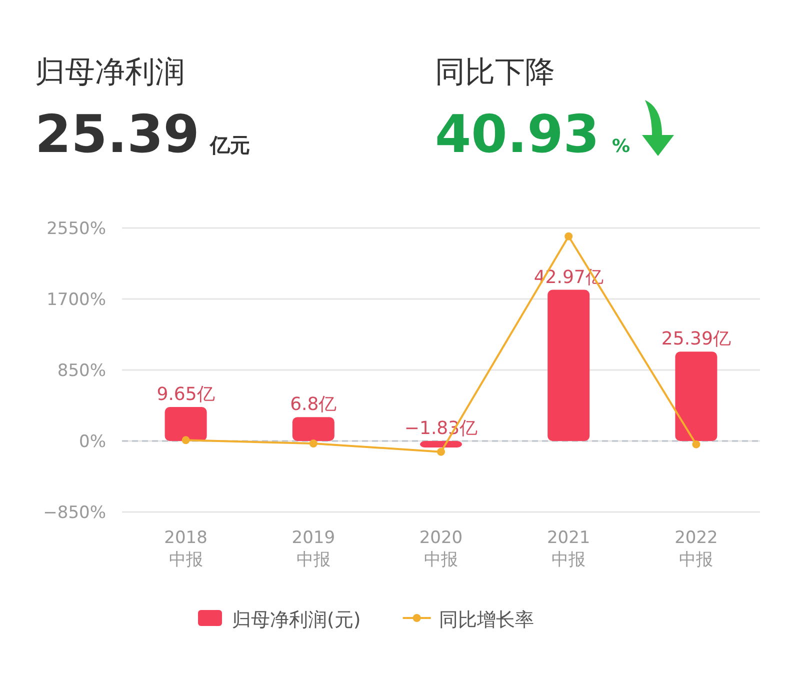 This screenshot has width=800, height=686. I want to click on text: 40.93, so click(517, 135).